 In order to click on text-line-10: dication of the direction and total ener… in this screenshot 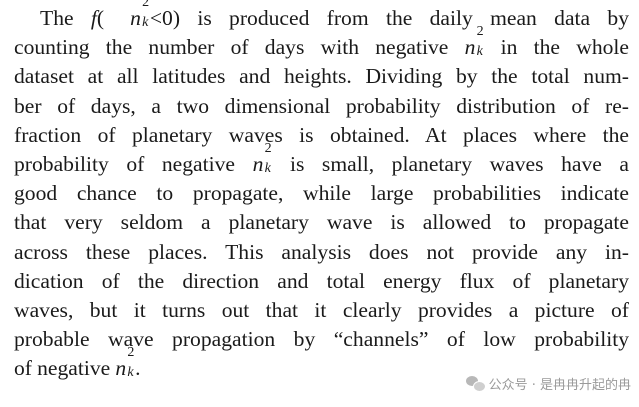, I will do `click(321, 280)`.